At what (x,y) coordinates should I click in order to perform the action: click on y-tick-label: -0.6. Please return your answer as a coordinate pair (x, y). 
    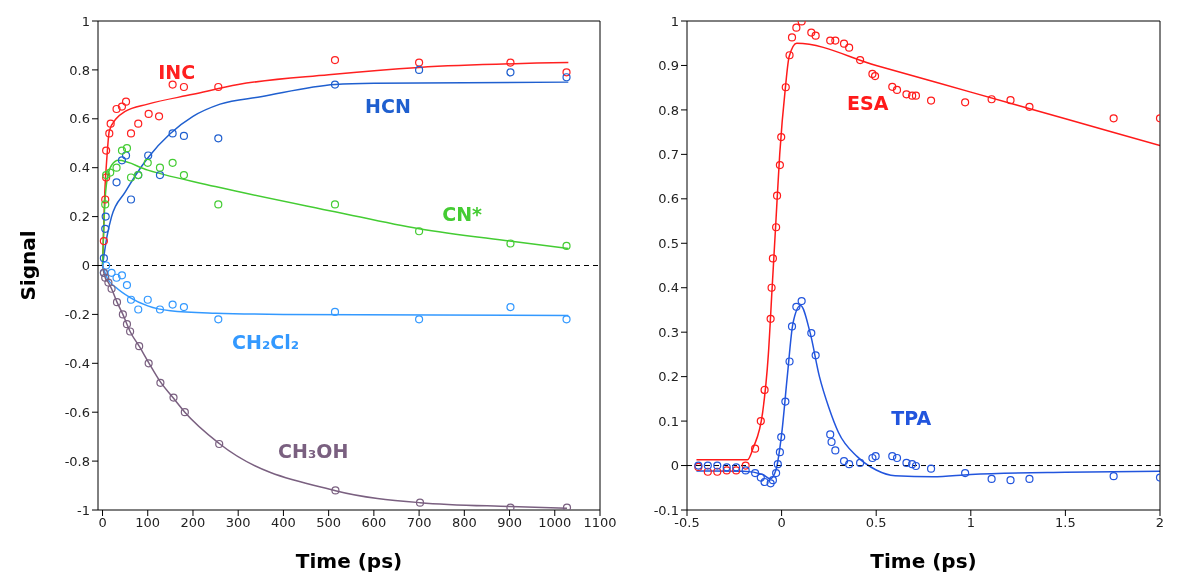
    Looking at the image, I should click on (77, 412).